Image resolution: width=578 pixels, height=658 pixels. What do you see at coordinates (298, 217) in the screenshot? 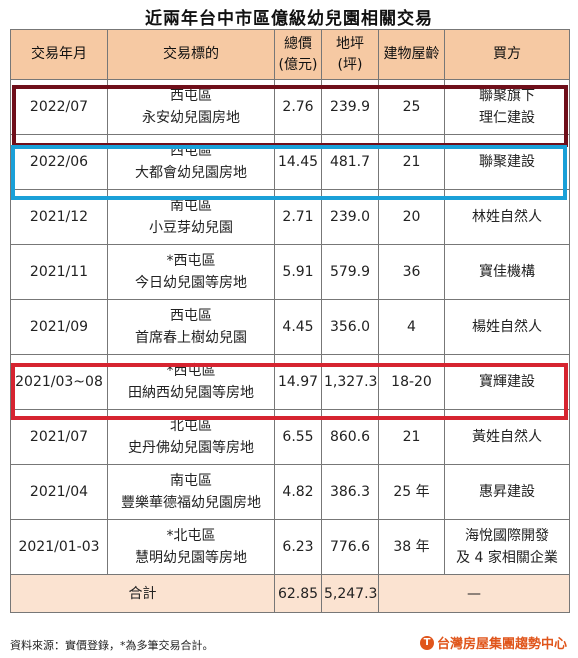
I see `cell-price: 2.71` at bounding box center [298, 217].